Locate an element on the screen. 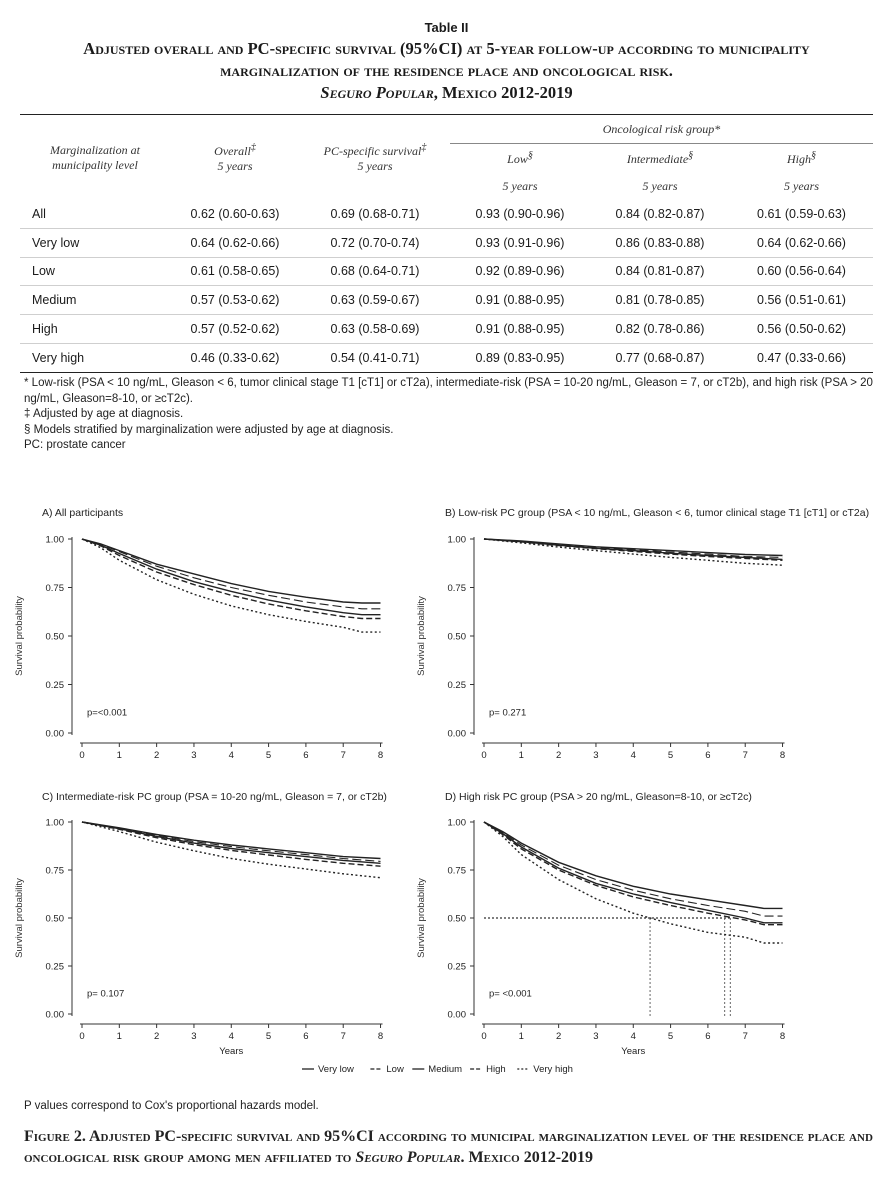 Image resolution: width=893 pixels, height=1200 pixels. footnote-pc: PC: prostate cancer is located at coordinates (75, 445).